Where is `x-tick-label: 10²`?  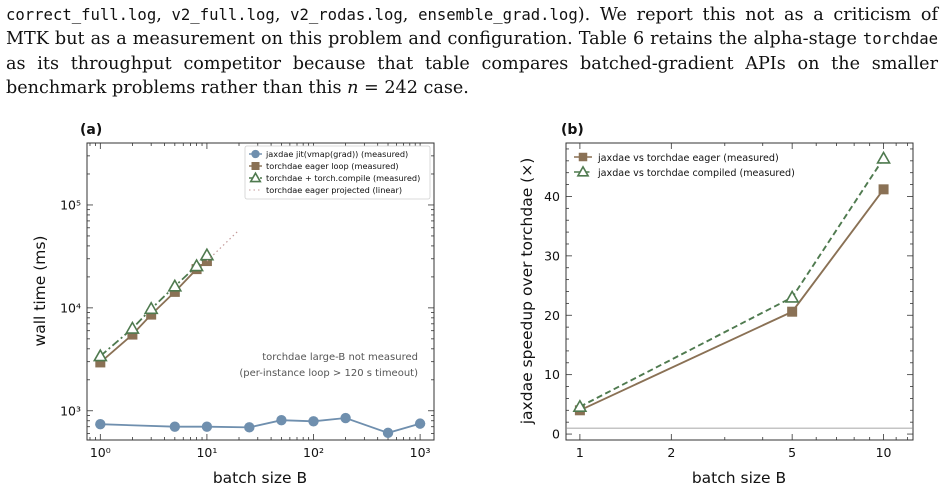
x-tick-label: 10² is located at coordinates (313, 452).